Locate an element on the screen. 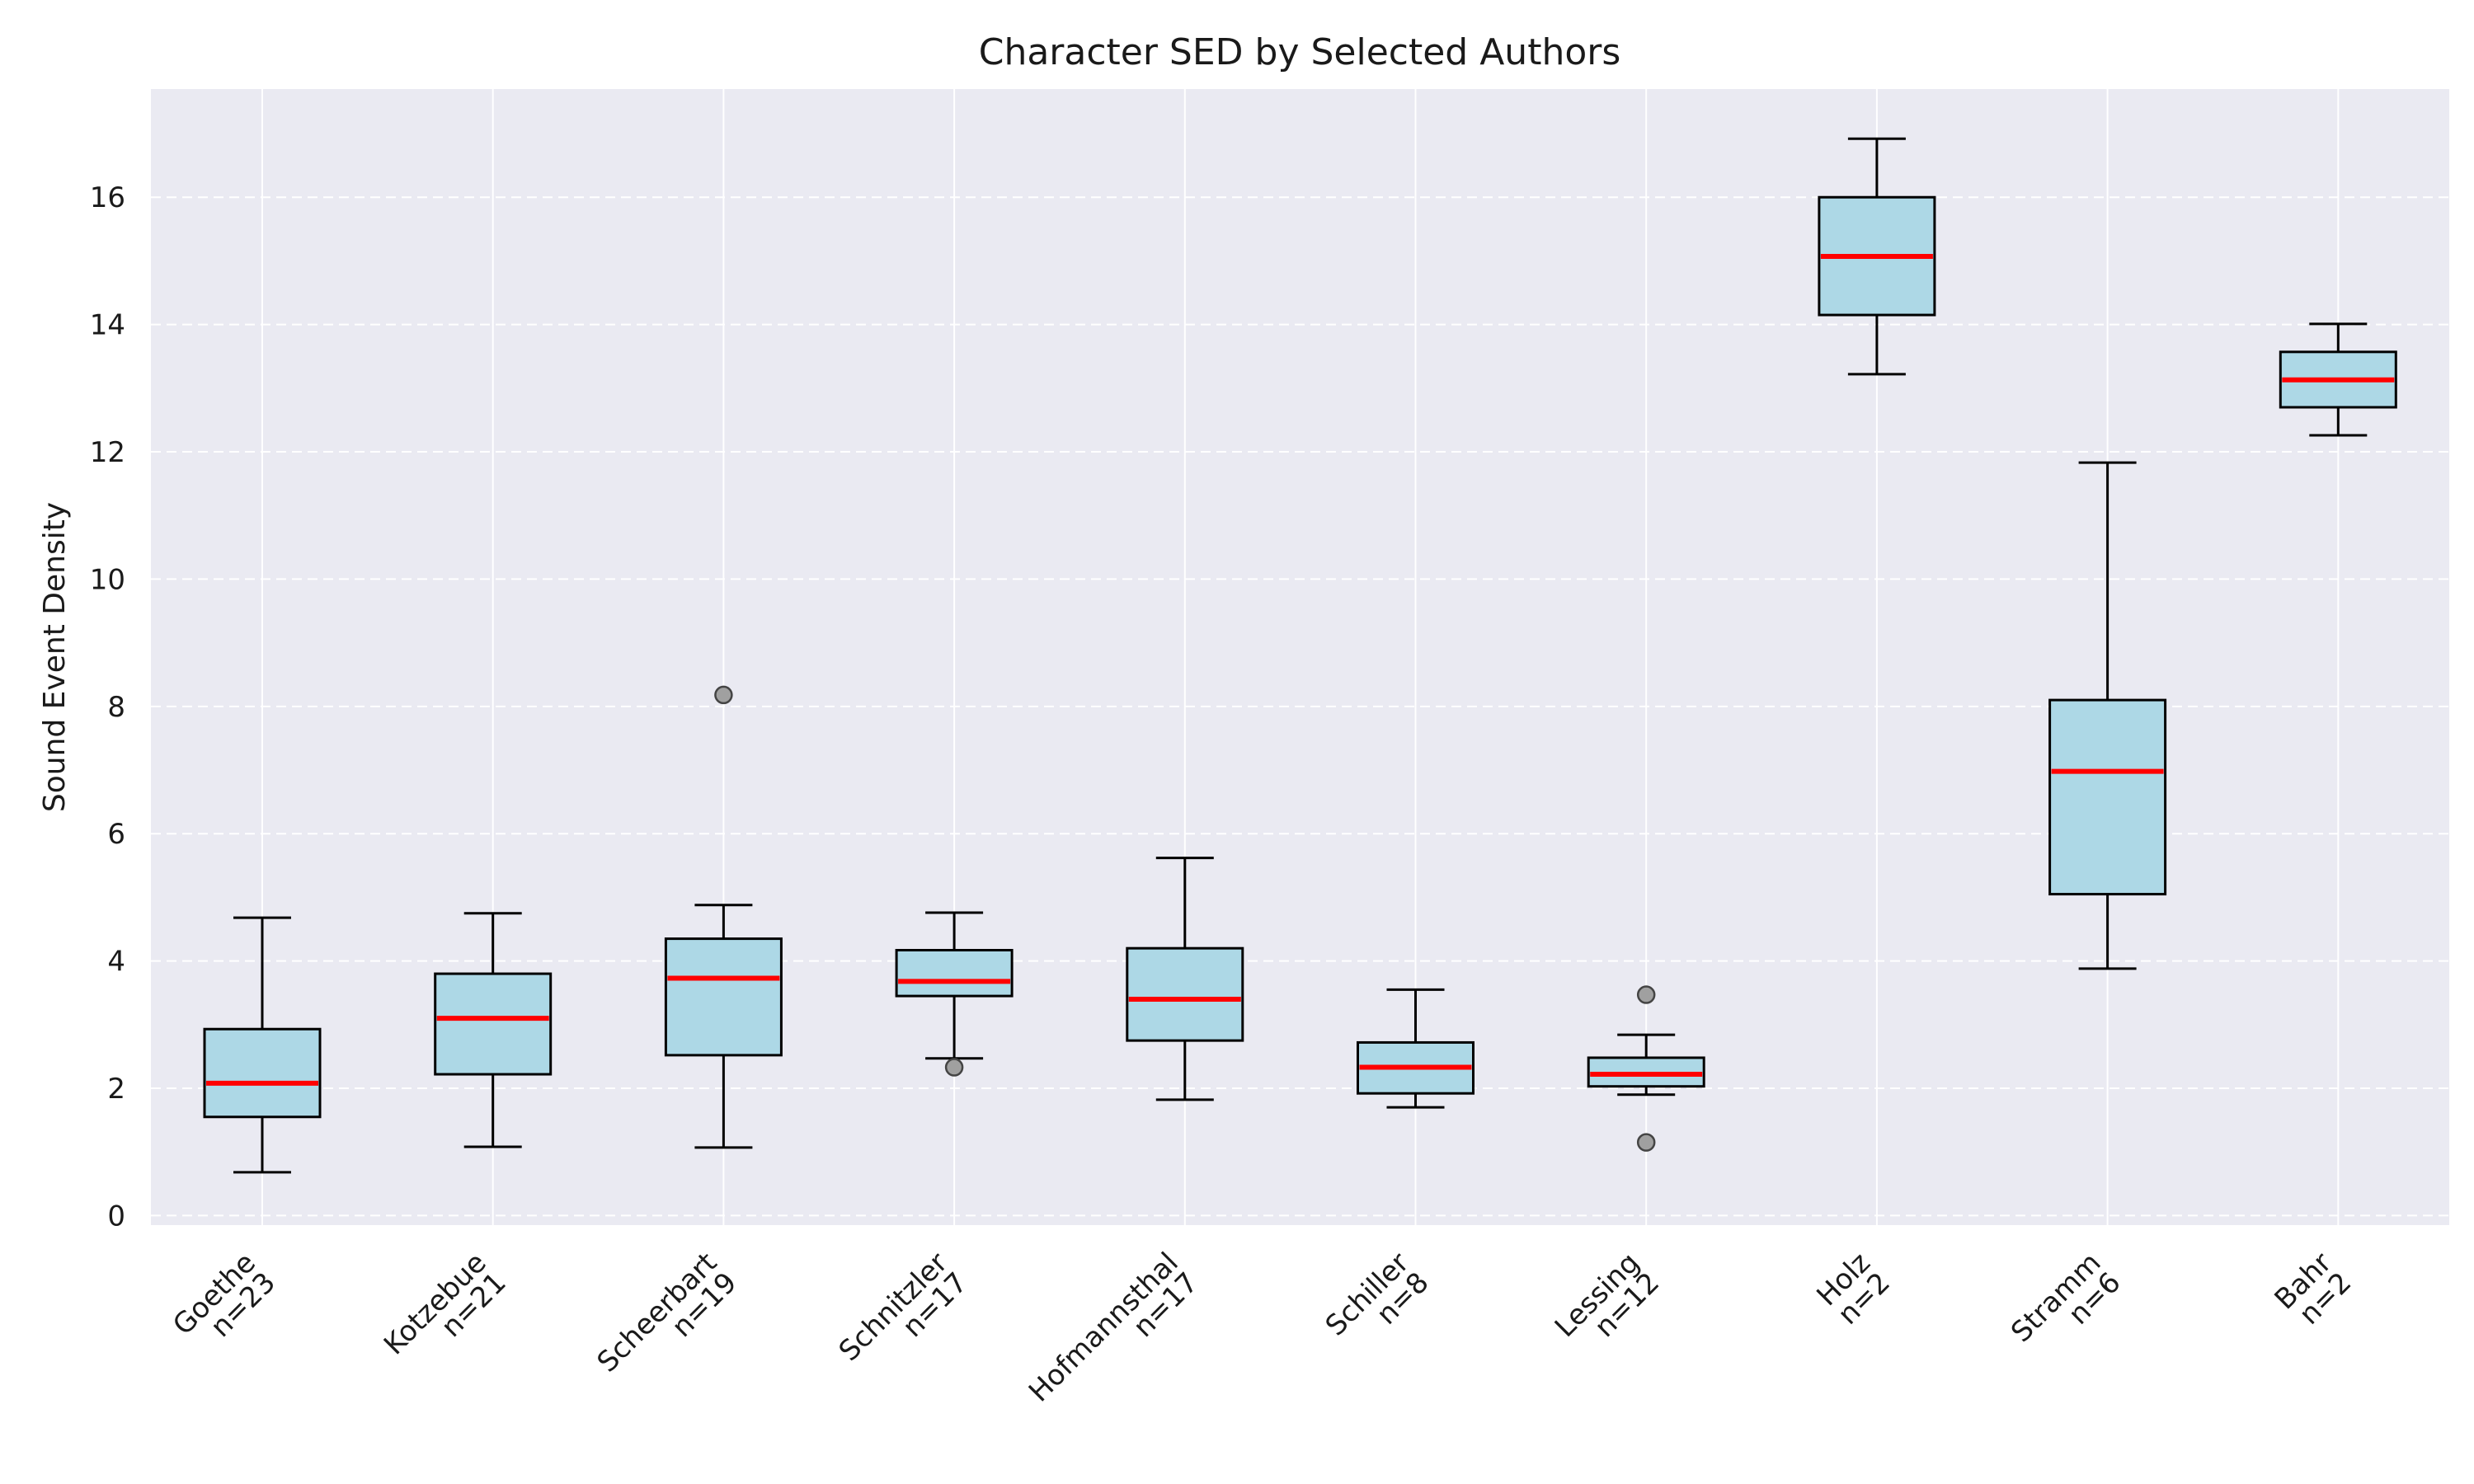  y-axis-ticks: 0 2 4 6 8 10 12 14 16 is located at coordinates (107, 707).